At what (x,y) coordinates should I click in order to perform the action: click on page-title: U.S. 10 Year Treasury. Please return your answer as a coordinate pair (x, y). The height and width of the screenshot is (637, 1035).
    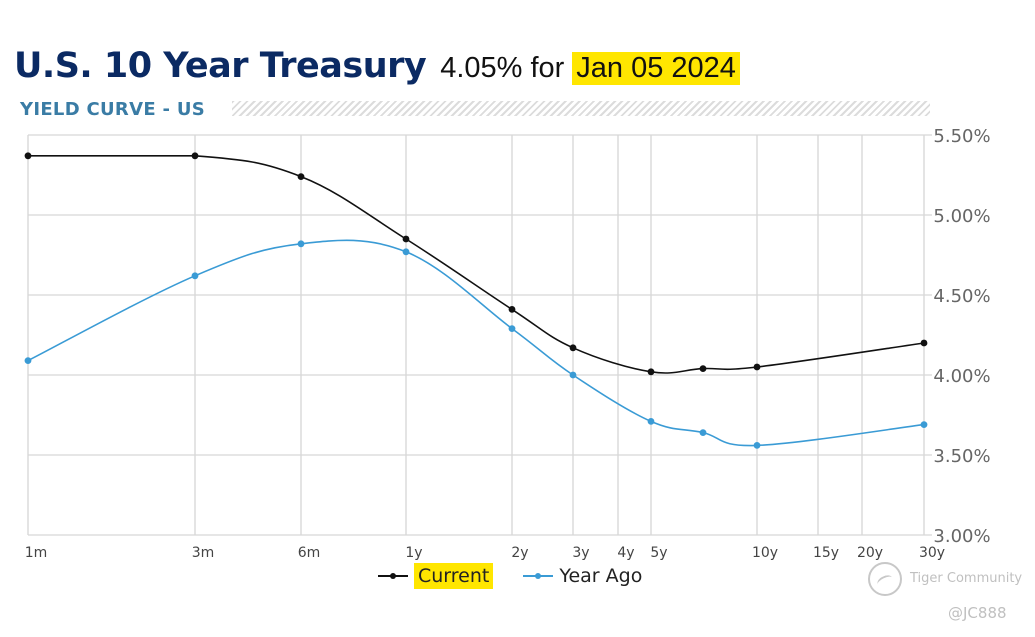
    Looking at the image, I should click on (220, 66).